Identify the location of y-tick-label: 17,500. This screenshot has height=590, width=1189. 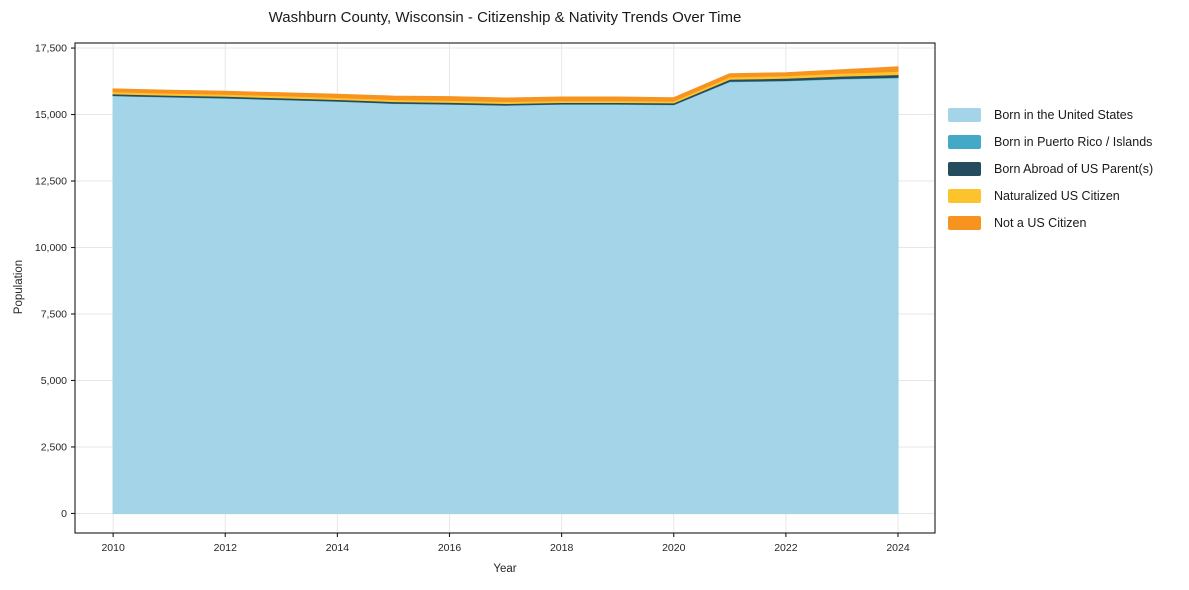
(51, 49).